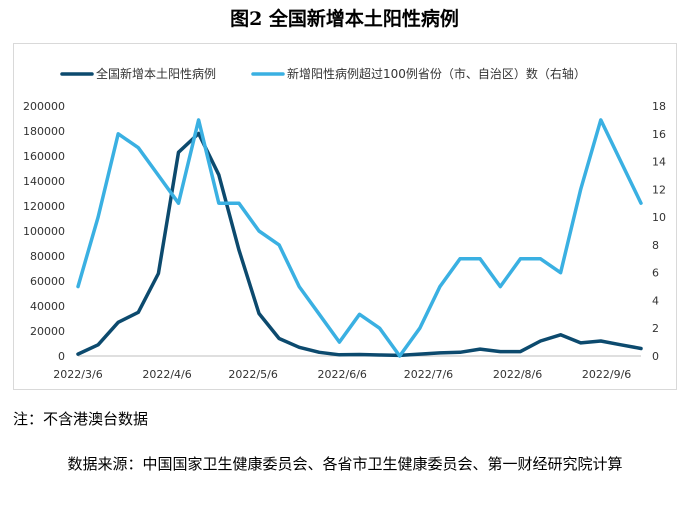  I want to click on figure-title: 图2 全国新增本土阳性病例, so click(344, 19).